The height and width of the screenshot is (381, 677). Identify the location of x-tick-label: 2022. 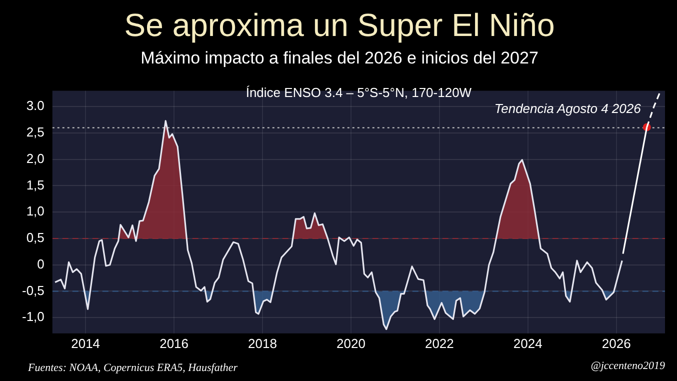
(439, 343).